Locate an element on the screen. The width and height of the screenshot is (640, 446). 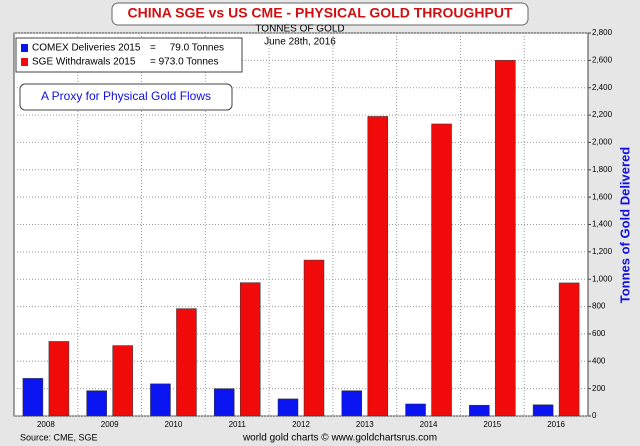
x-tick-label: 2015 is located at coordinates (492, 424).